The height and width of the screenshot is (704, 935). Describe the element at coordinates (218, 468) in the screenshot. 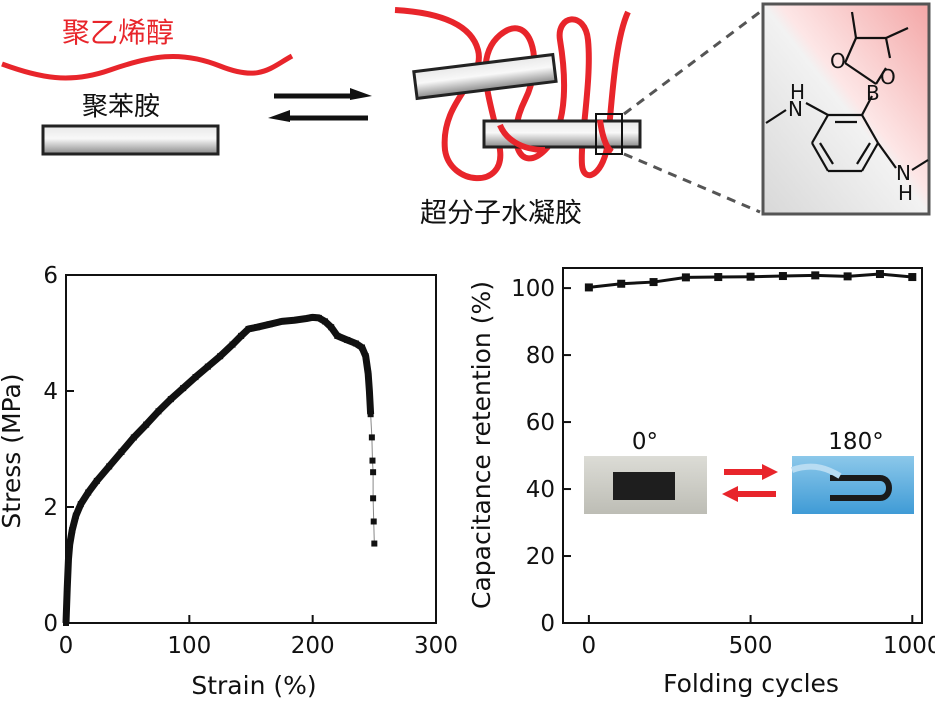

I see `stress-strain-curve` at that location.